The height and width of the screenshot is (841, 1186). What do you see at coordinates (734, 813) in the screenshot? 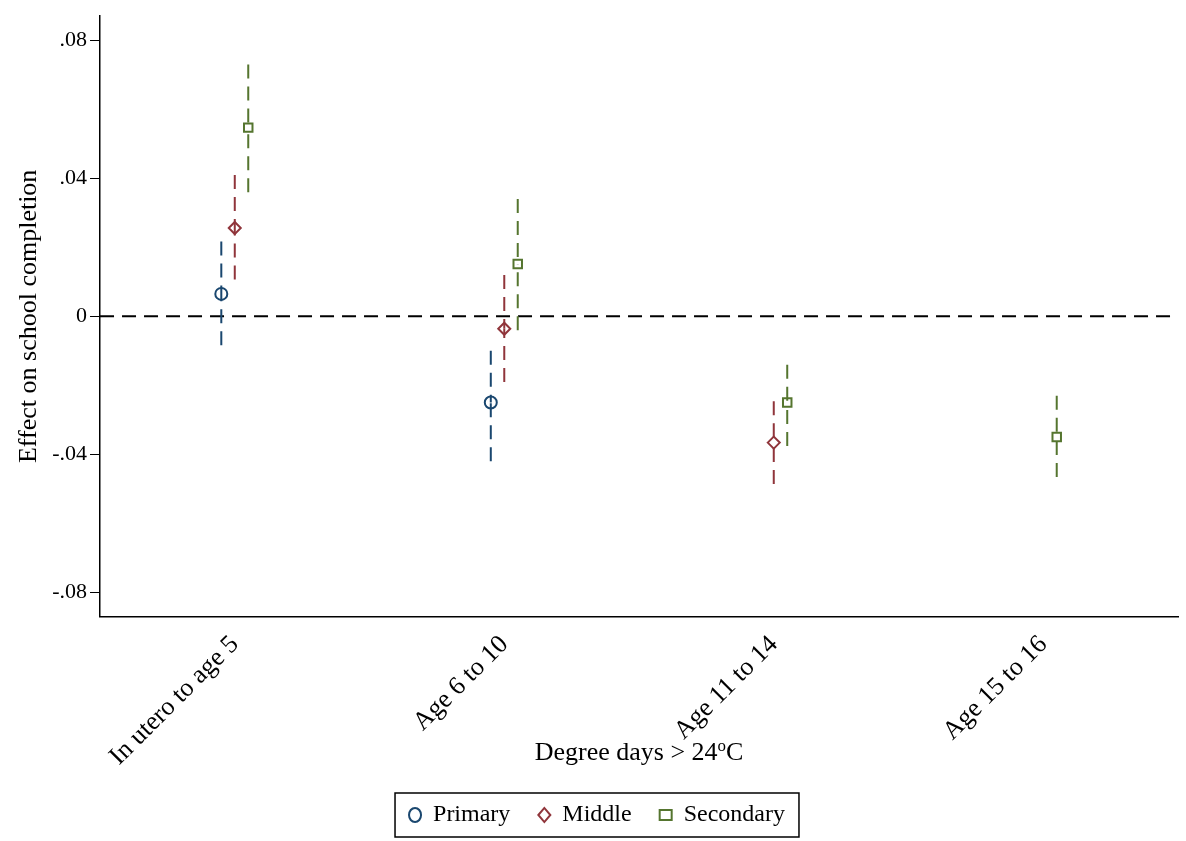
I see `legend-label: Secondary` at bounding box center [734, 813].